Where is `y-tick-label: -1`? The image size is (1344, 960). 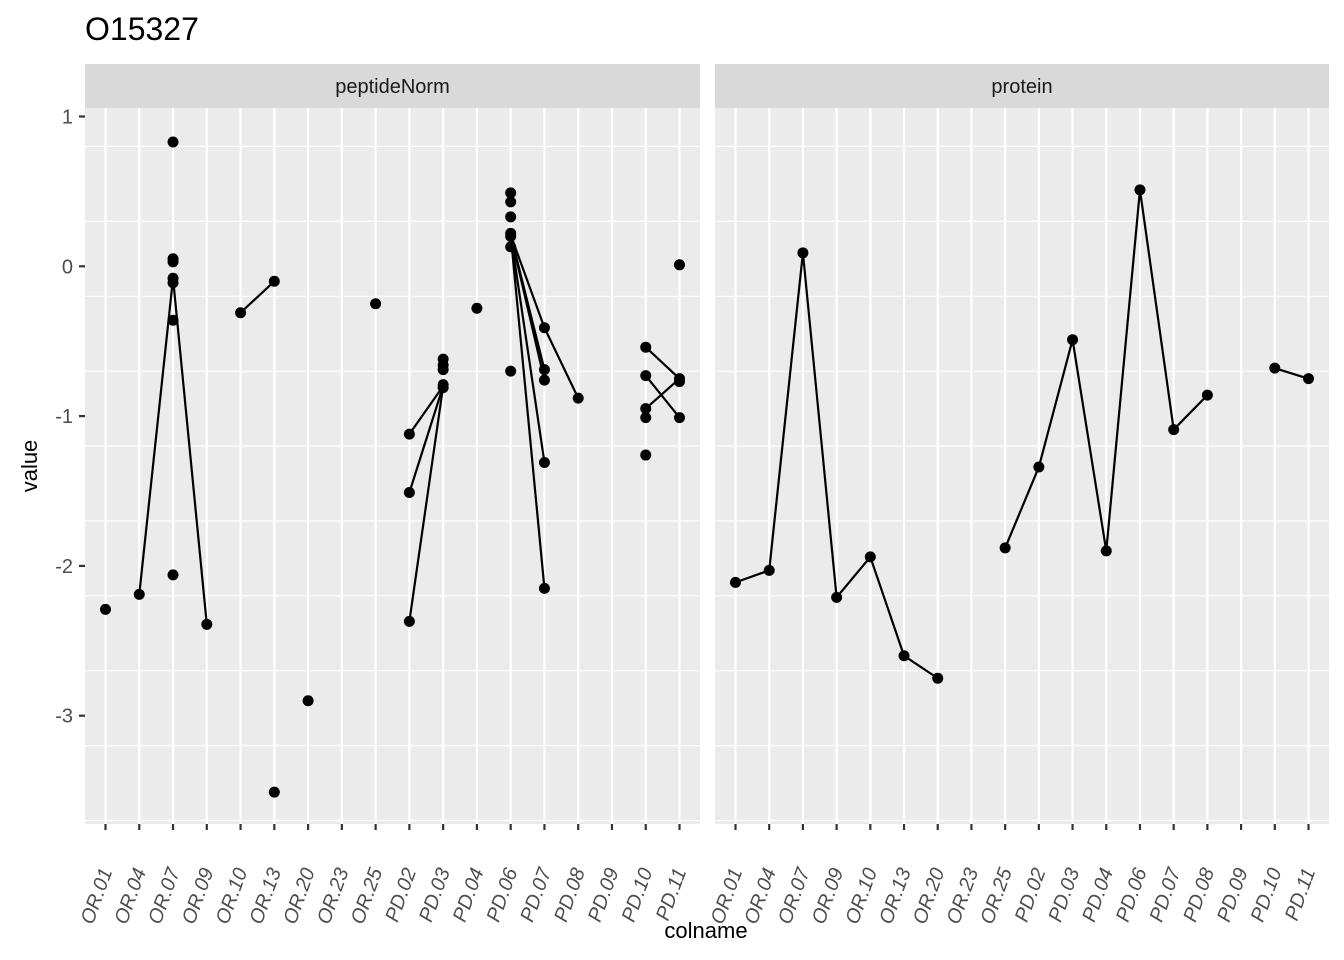 y-tick-label: -1 is located at coordinates (64, 417).